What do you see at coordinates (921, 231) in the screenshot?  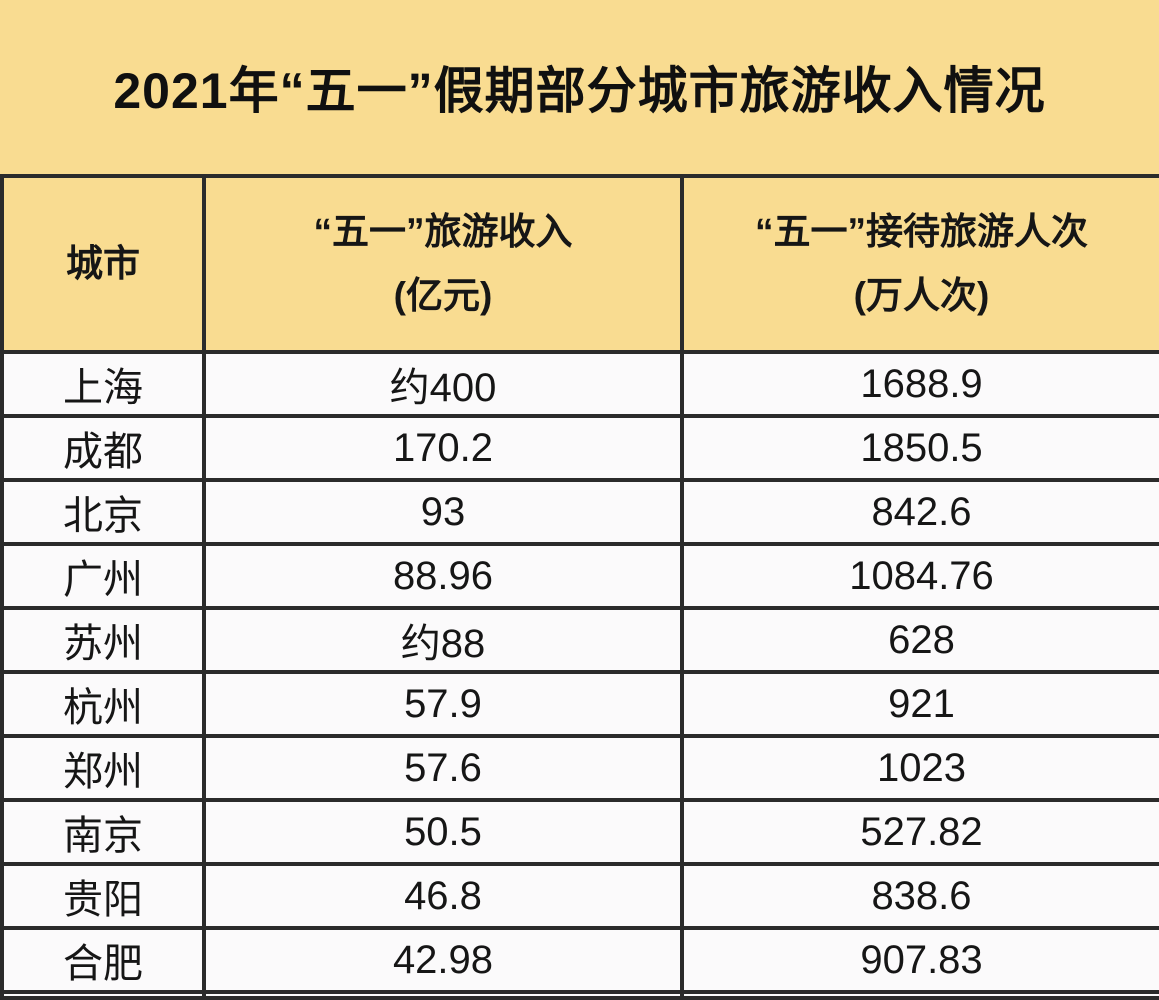 I see `col-header-visitors-line1: “五一”接待旅游人次` at bounding box center [921, 231].